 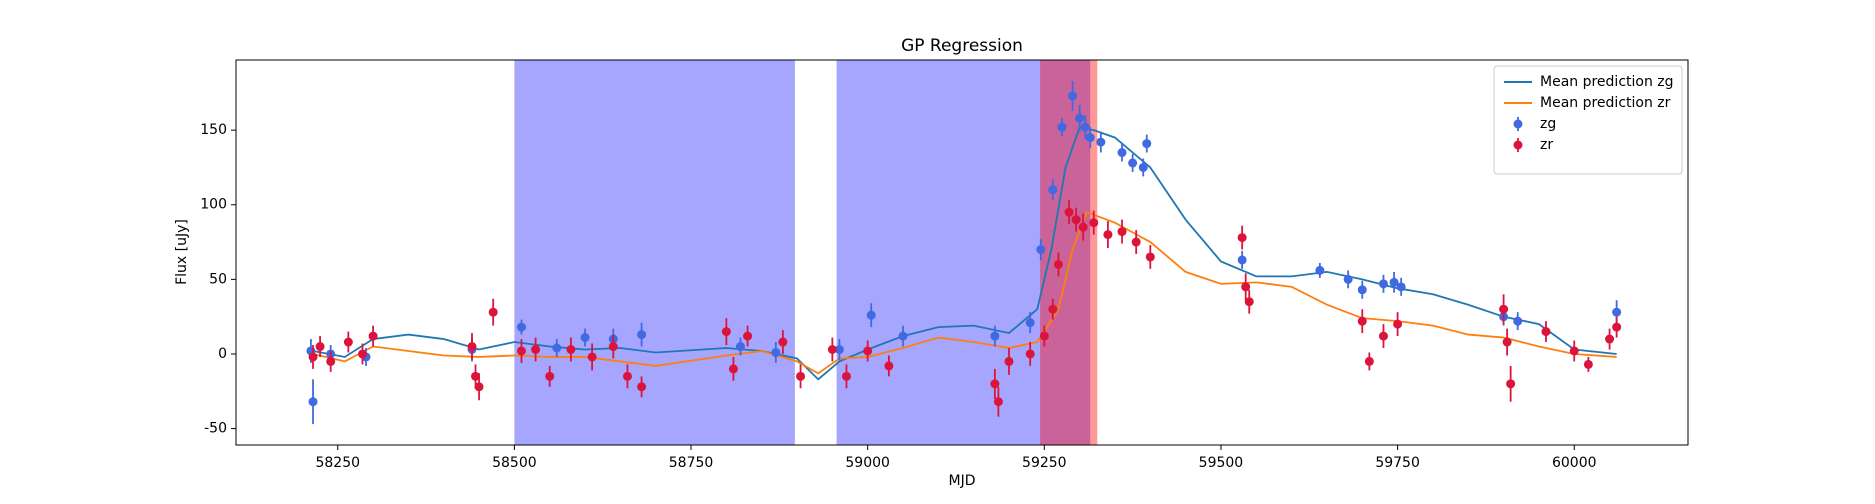 What do you see at coordinates (1607, 82) in the screenshot?
I see `legend-label: Mean prediction zg` at bounding box center [1607, 82].